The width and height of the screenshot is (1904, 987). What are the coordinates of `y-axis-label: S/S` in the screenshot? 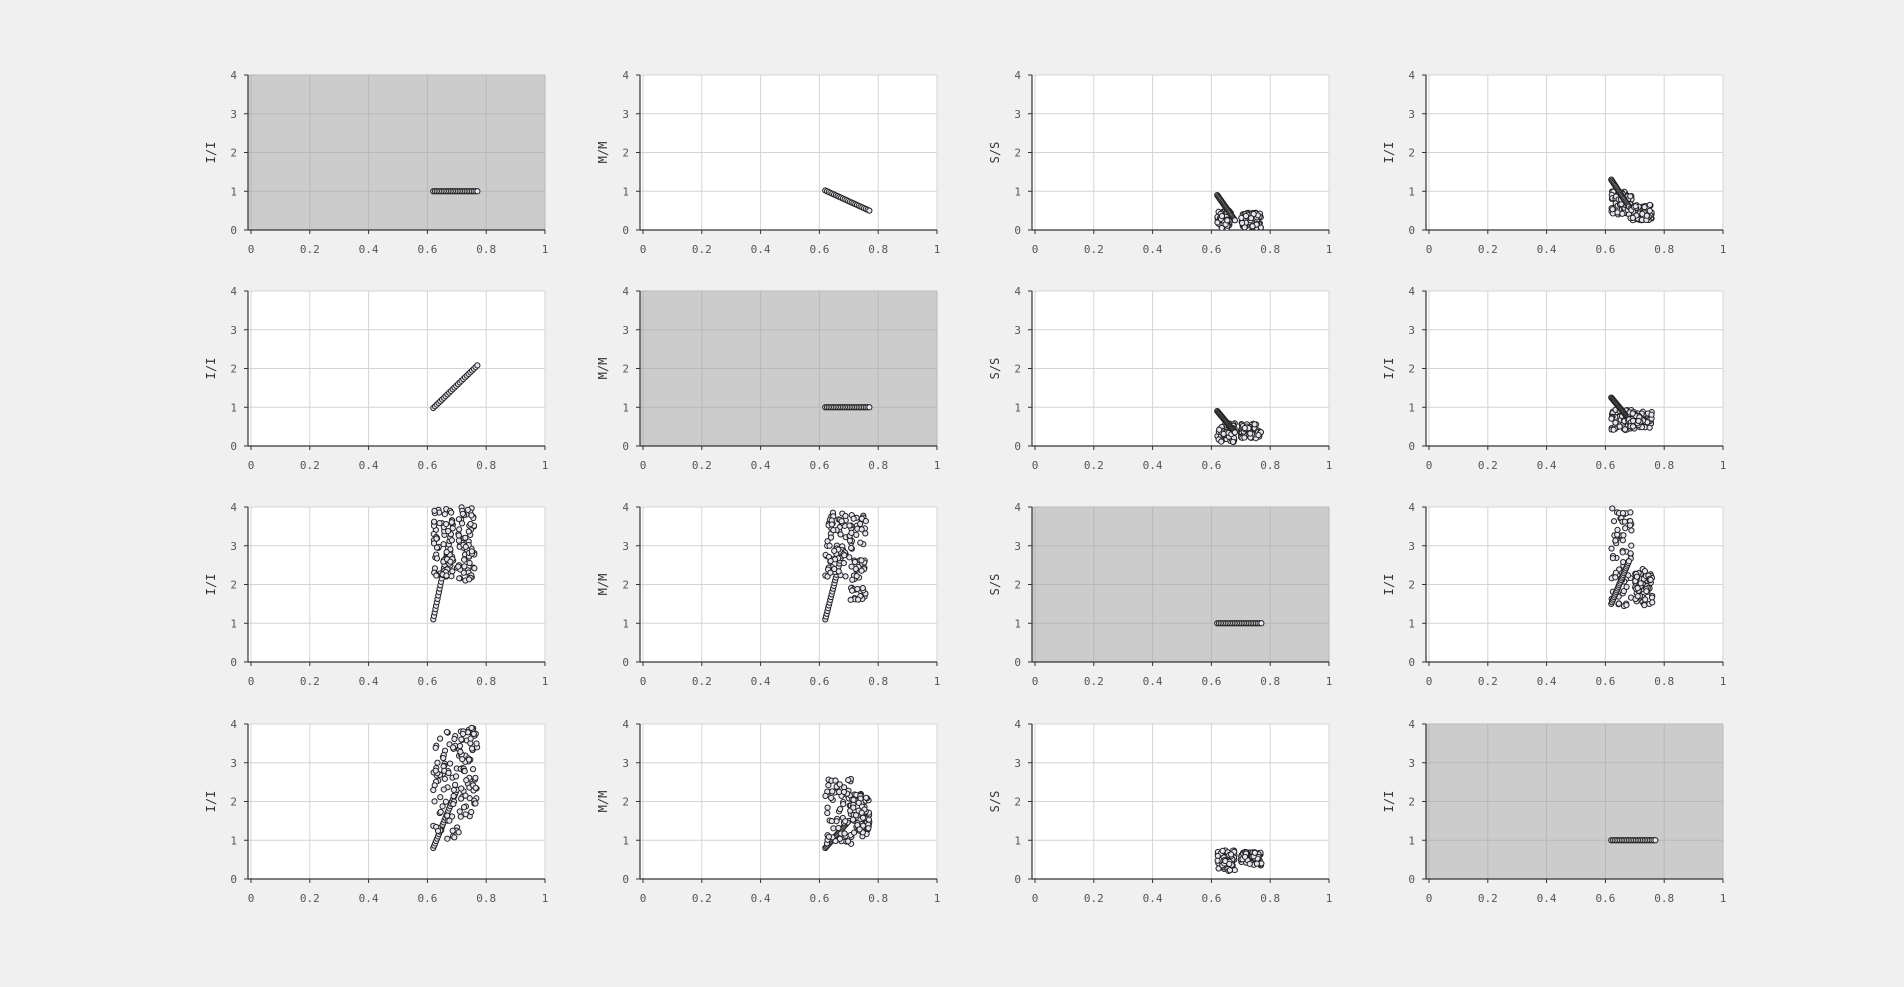 It's located at (995, 802).